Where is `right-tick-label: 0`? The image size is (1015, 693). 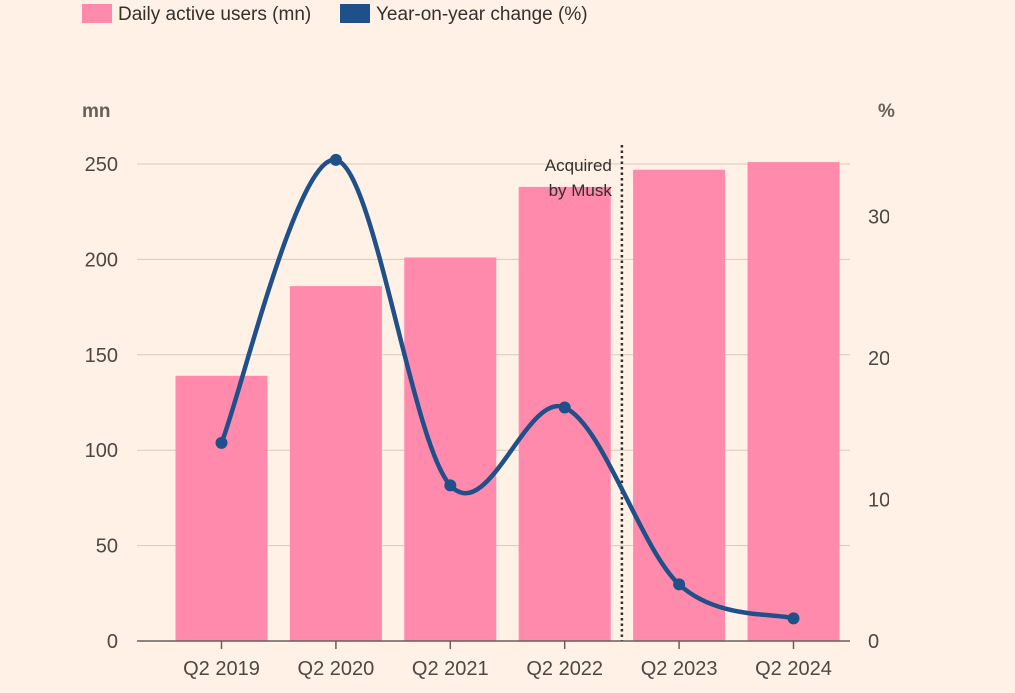
right-tick-label: 0 is located at coordinates (873, 642).